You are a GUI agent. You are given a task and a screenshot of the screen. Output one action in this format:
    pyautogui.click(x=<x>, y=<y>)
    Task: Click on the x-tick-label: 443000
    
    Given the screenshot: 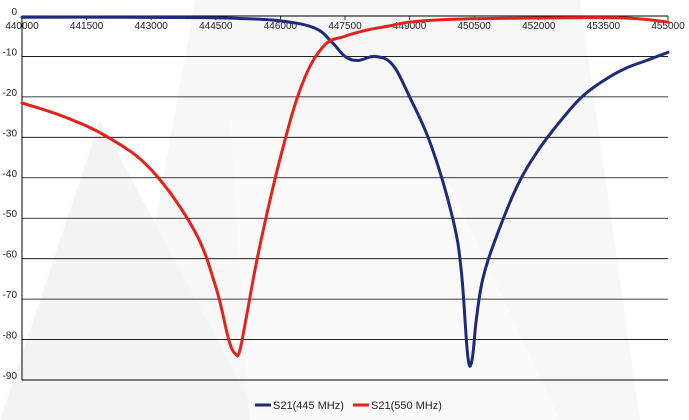 What is the action you would take?
    pyautogui.click(x=152, y=26)
    